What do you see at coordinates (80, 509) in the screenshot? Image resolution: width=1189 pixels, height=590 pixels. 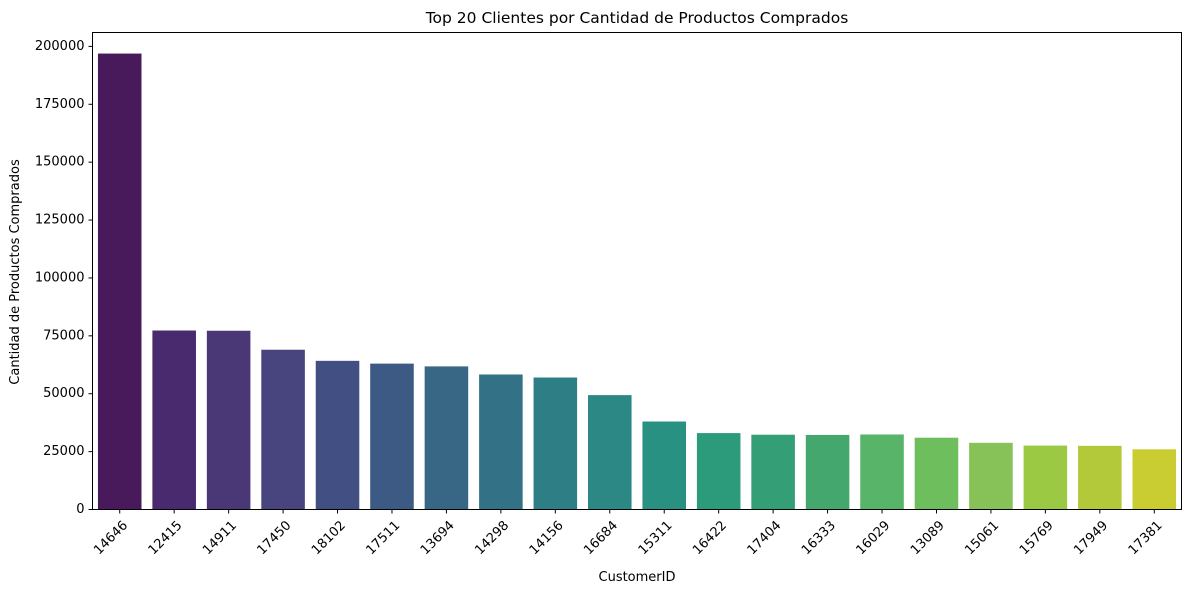 I see `y-tick-label: 0` at bounding box center [80, 509].